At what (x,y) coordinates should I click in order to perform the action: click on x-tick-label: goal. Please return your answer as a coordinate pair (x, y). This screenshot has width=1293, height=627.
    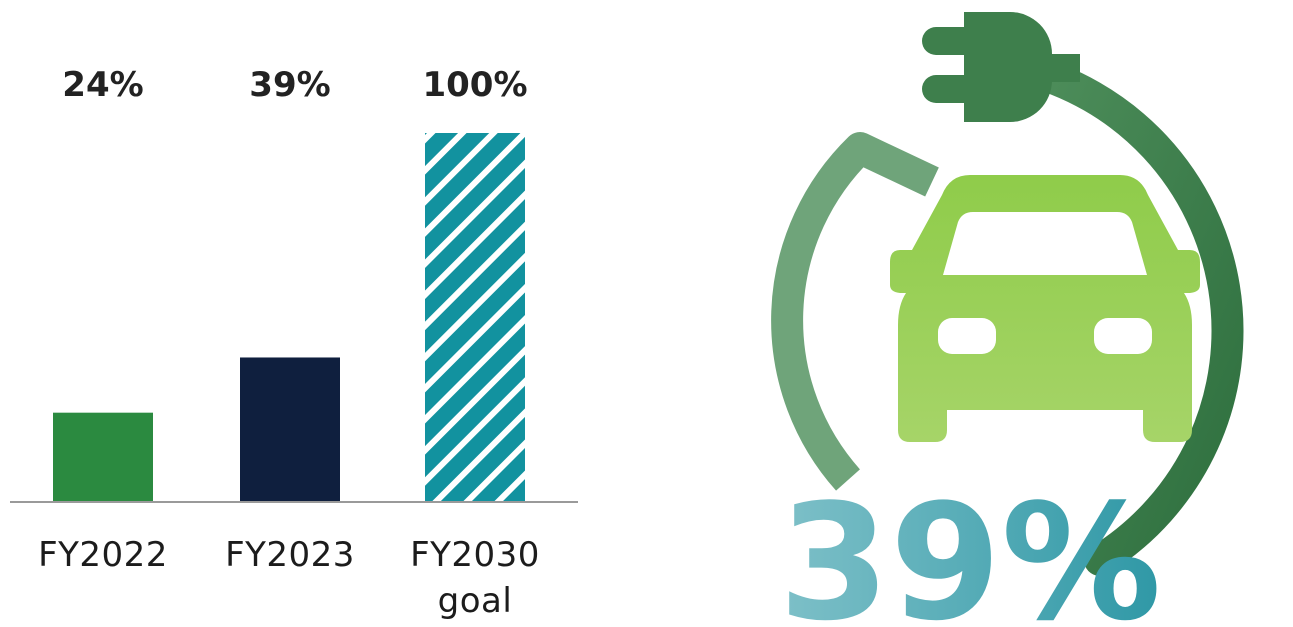
    Looking at the image, I should click on (475, 601).